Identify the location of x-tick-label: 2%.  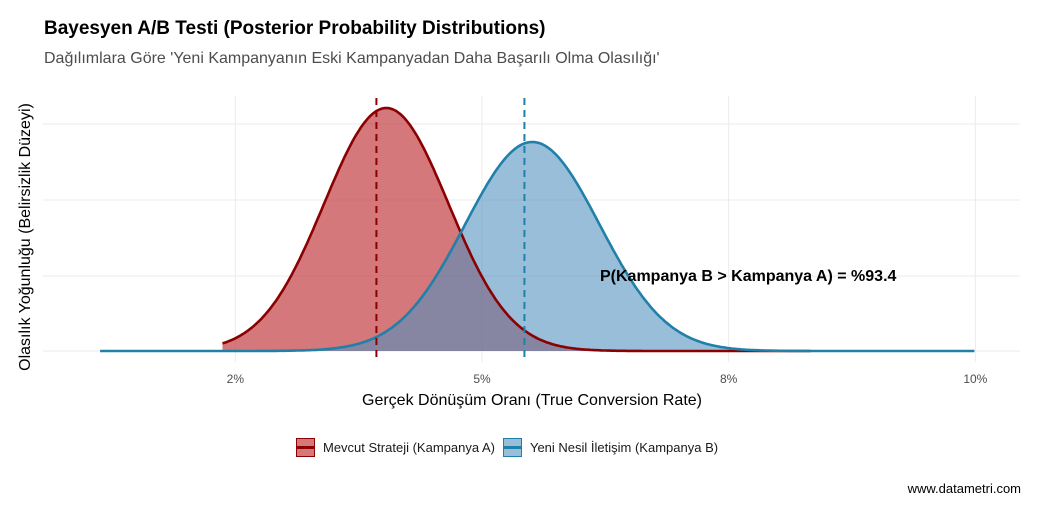
(235, 379).